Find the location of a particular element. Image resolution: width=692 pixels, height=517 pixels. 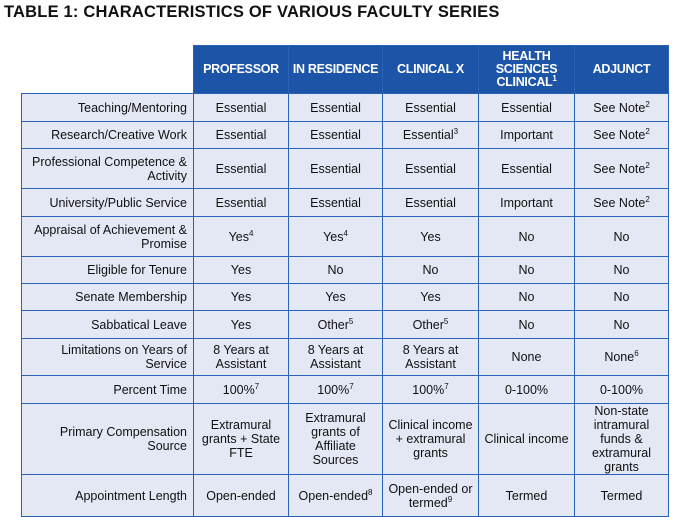

cell-text: Important is located at coordinates (526, 135).